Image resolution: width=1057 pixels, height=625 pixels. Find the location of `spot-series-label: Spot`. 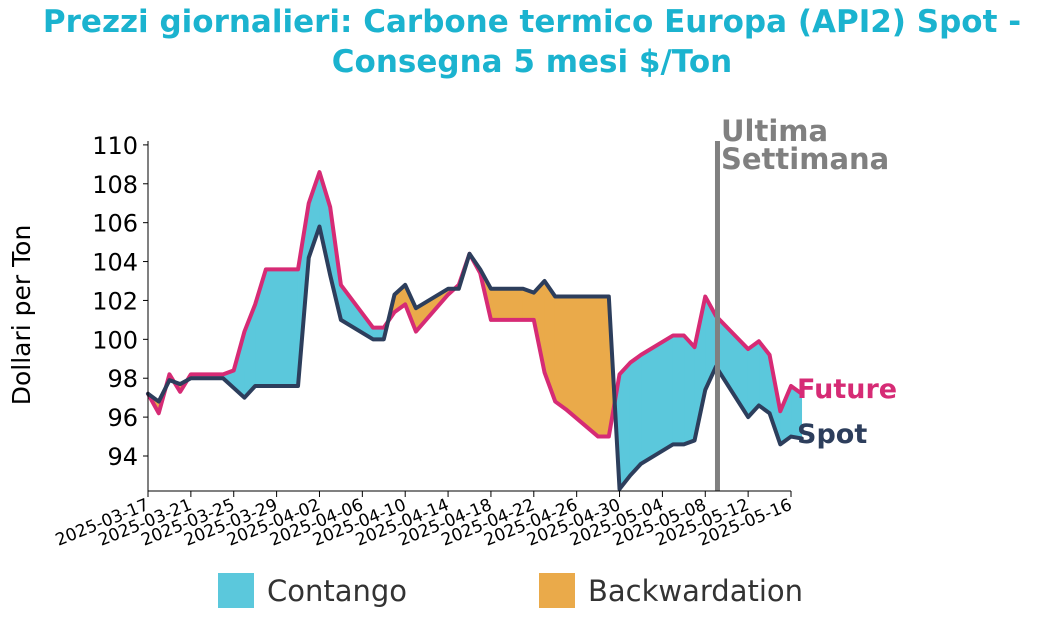

spot-series-label: Spot is located at coordinates (832, 434).